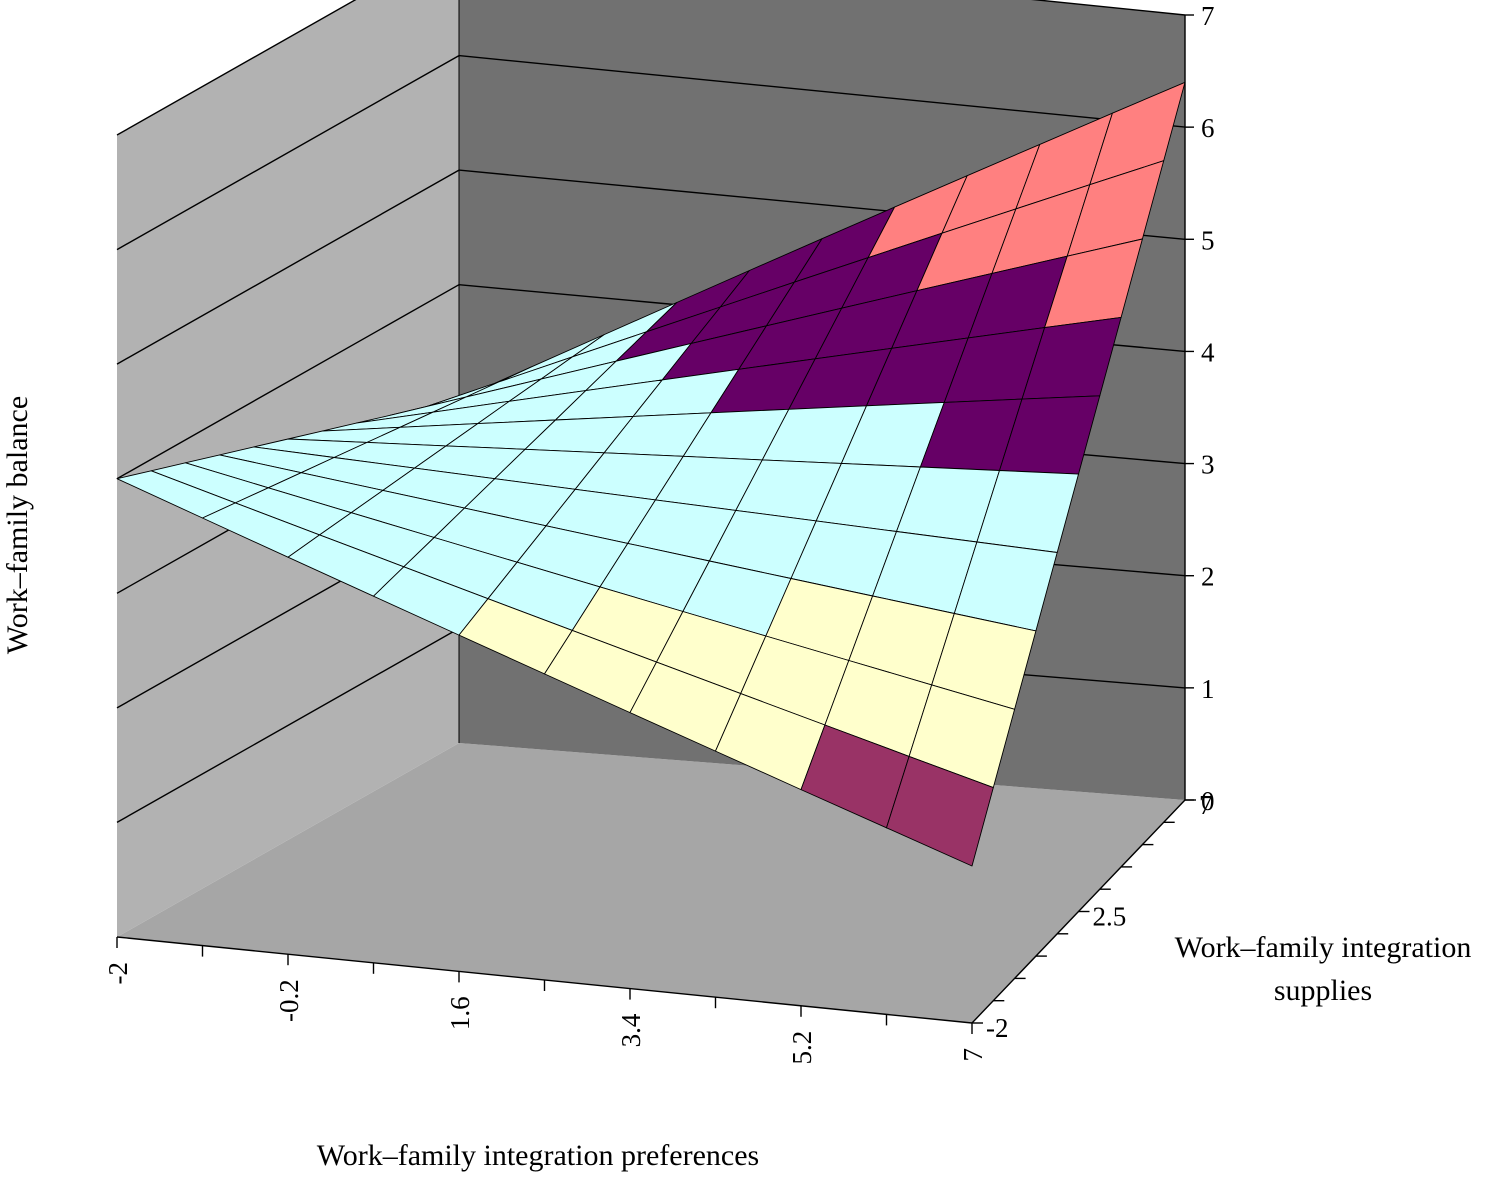  I want to click on x-tick-label: -2, so click(118, 973).